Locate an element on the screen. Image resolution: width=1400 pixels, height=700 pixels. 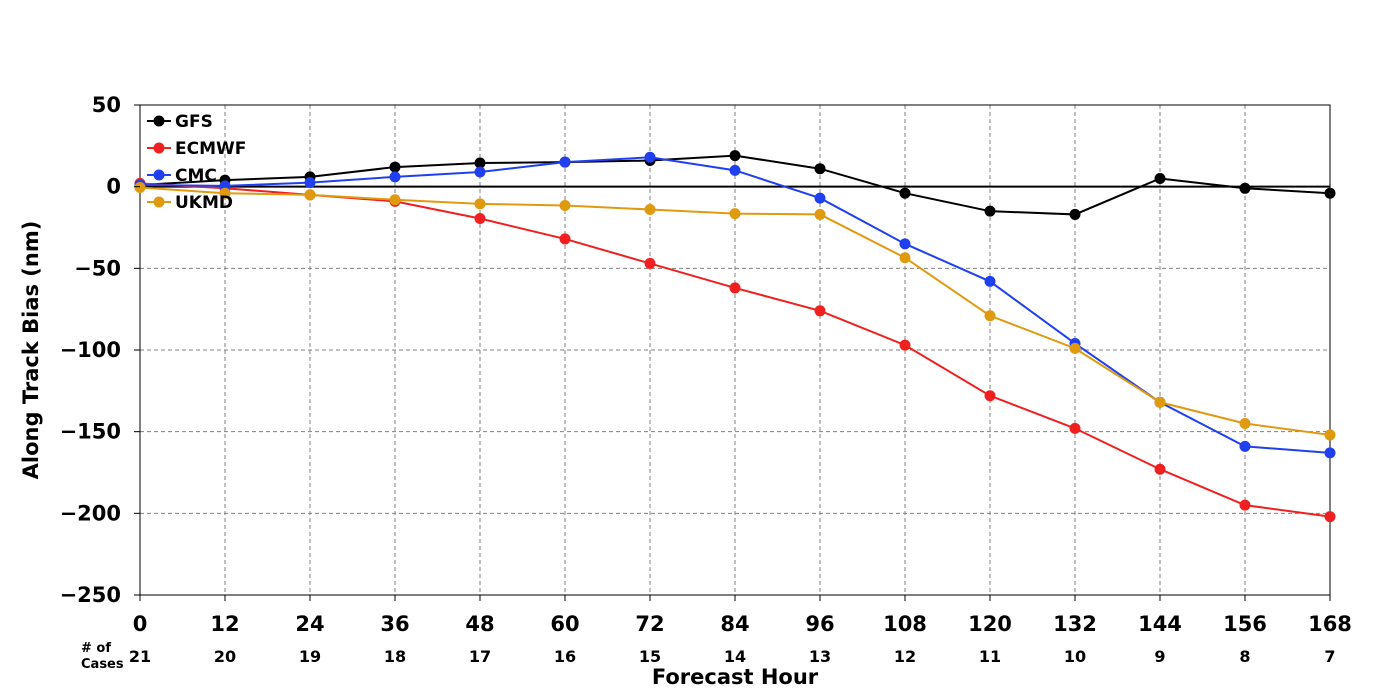
cases-label-line1: # of is located at coordinates (96, 648).